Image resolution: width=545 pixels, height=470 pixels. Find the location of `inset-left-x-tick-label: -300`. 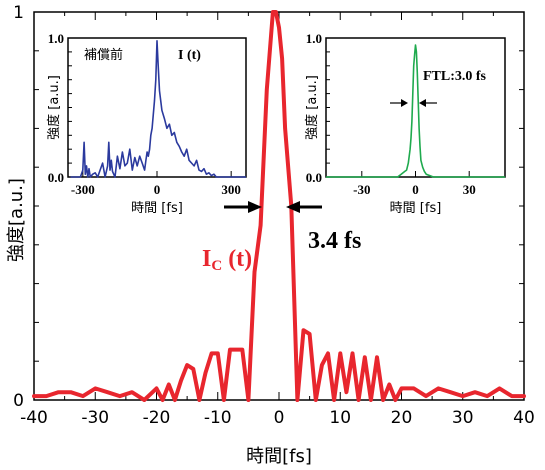

inset-left-x-tick-label: -300 is located at coordinates (83, 189).